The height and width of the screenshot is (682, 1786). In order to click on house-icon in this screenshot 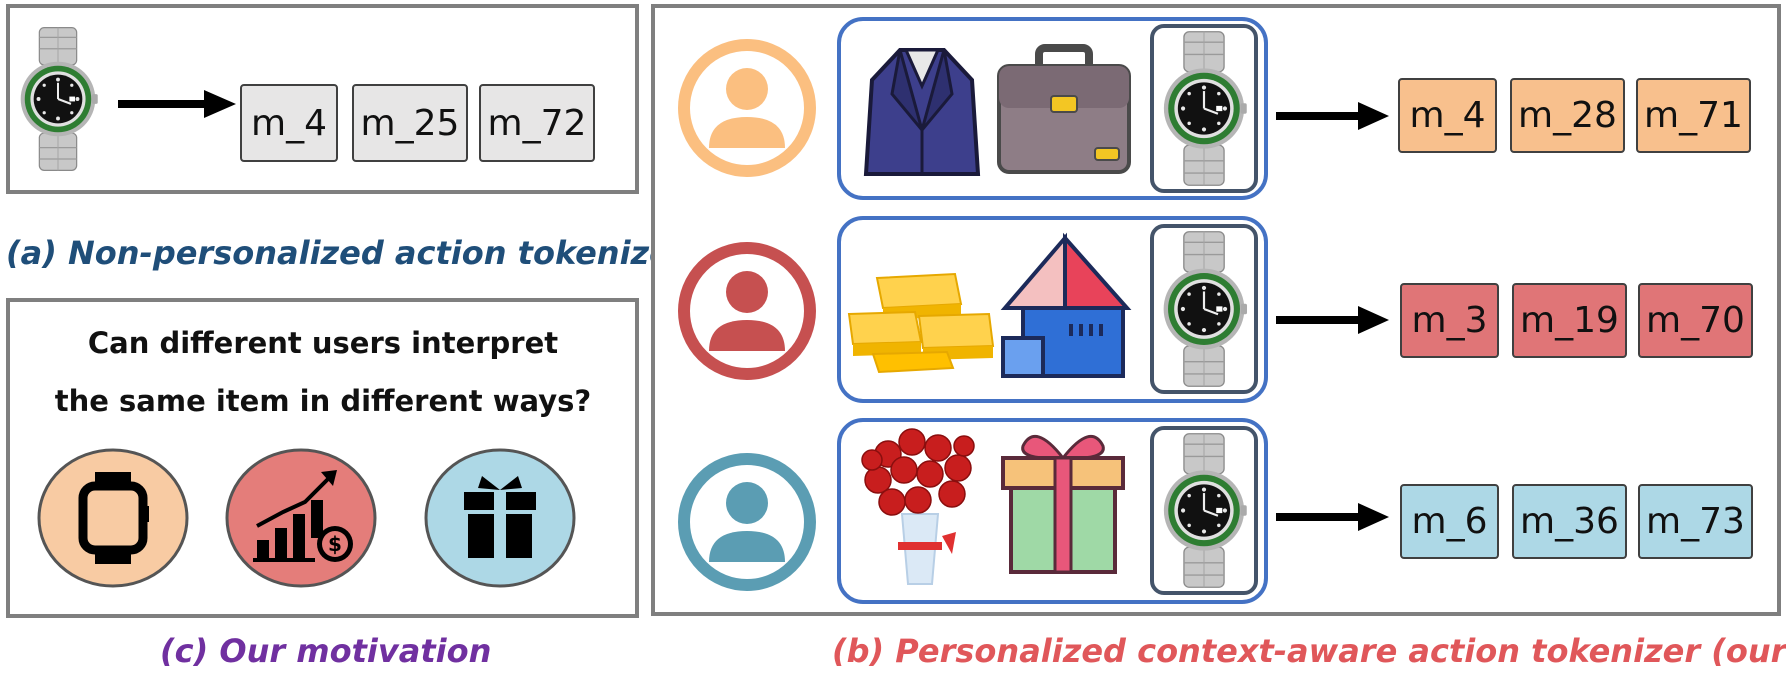, I will do `click(1066, 305)`.